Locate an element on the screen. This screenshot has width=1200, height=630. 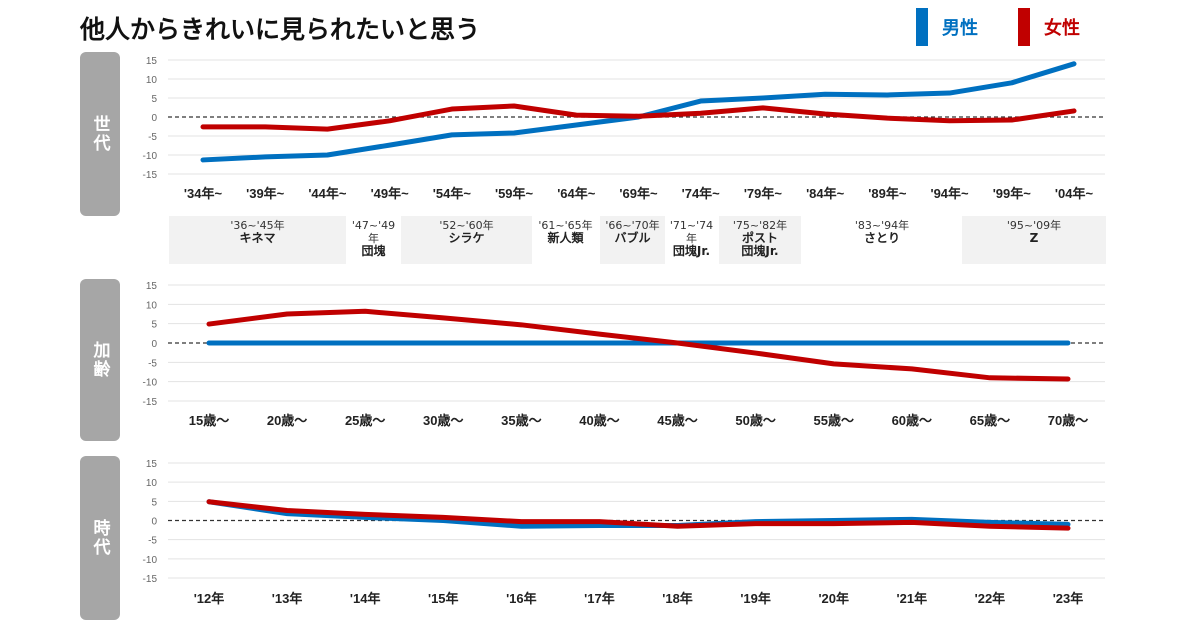
x-tick-label: '18年 is located at coordinates (677, 598).